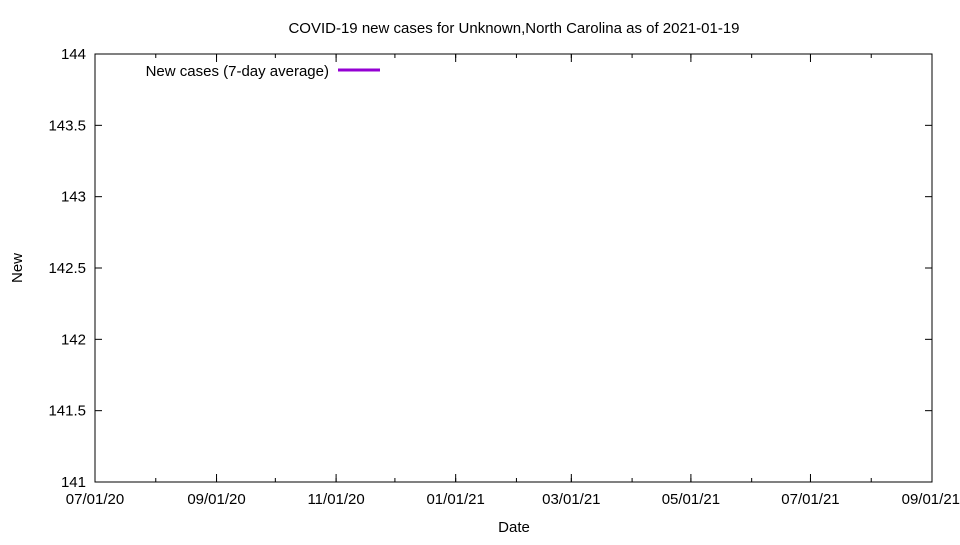 This screenshot has width=960, height=545. I want to click on y-tick-label: 141.5, so click(67, 411).